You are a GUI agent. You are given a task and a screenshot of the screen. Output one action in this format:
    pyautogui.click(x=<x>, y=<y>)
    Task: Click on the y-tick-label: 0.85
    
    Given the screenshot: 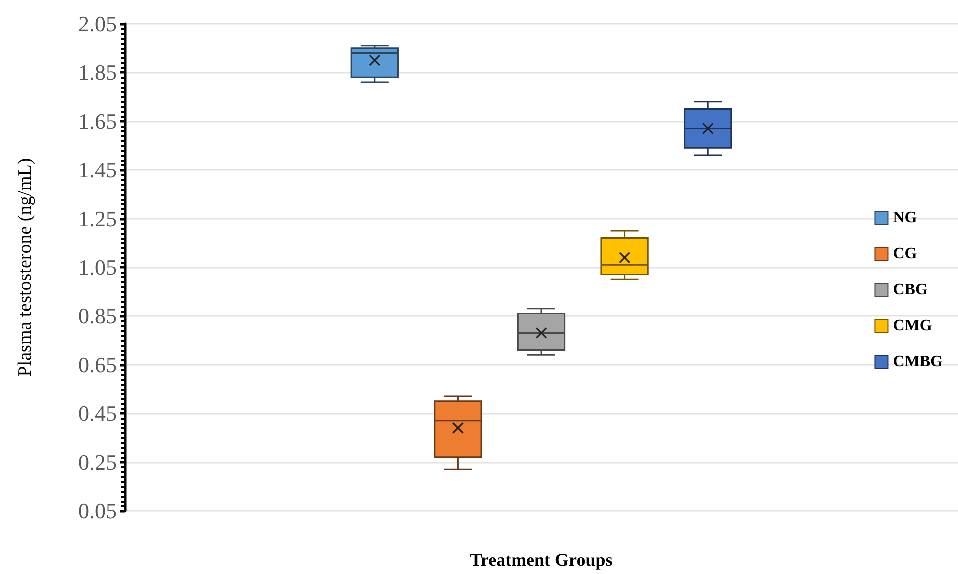 What is the action you would take?
    pyautogui.click(x=97, y=316)
    